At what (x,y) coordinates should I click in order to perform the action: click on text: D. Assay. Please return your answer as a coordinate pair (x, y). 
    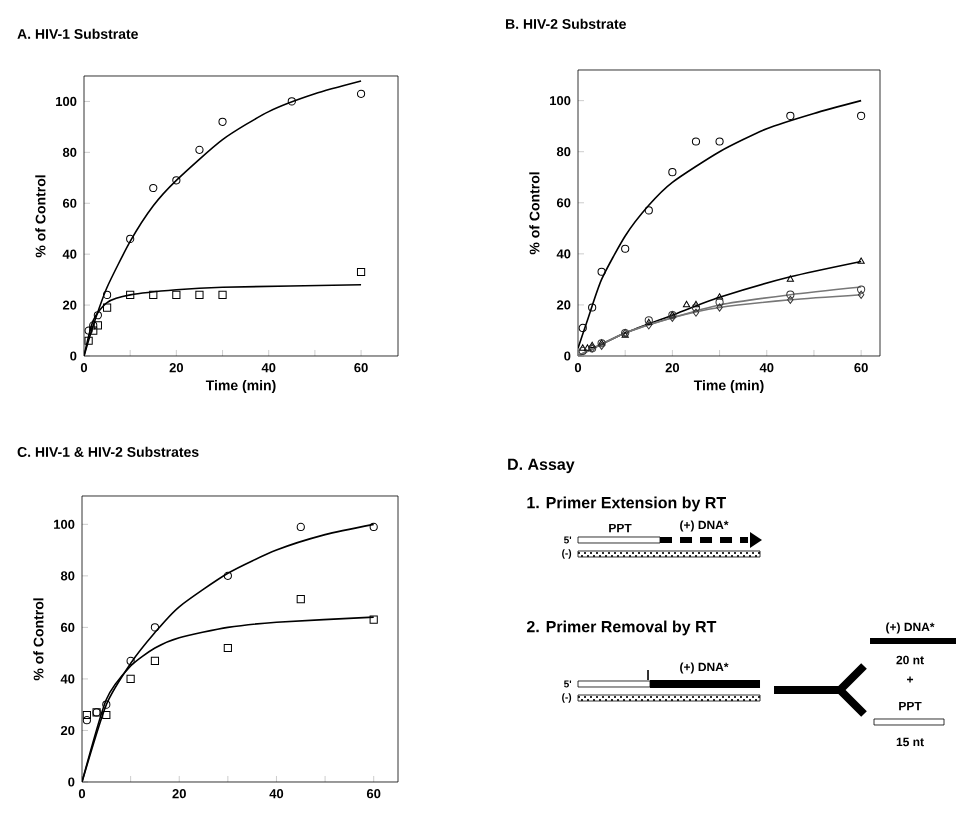
    Looking at the image, I should click on (541, 466).